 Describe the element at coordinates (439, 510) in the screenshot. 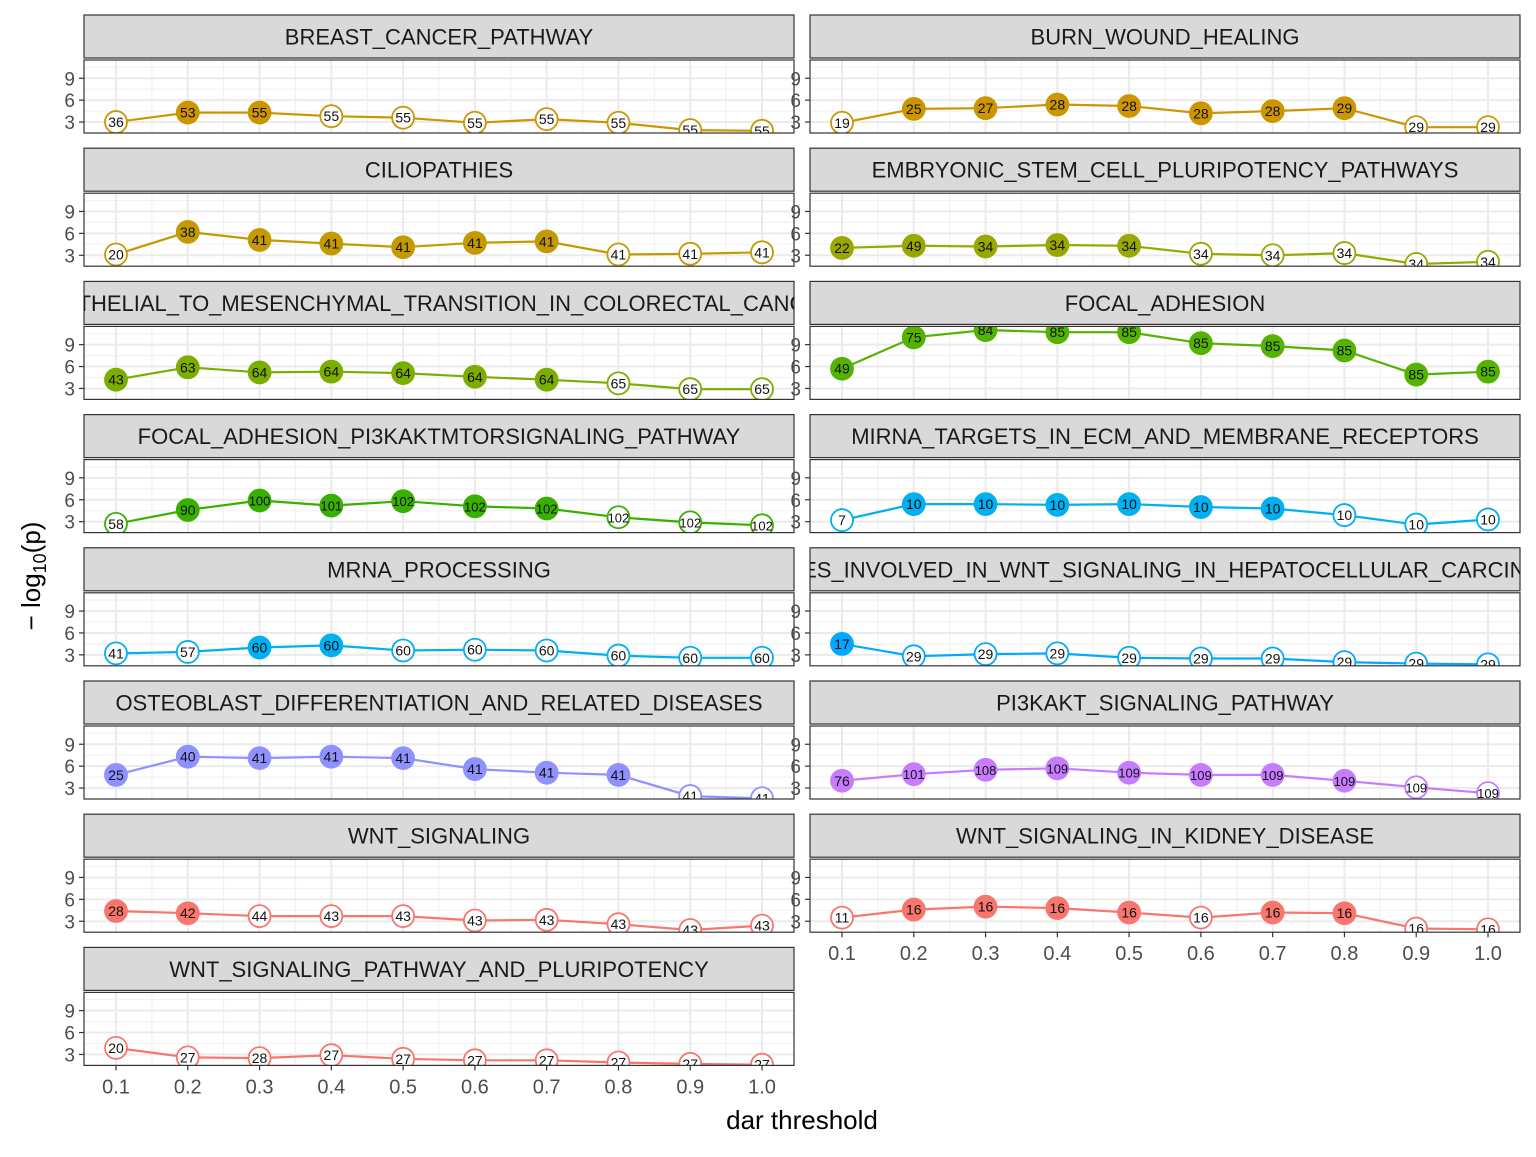

I see `series-group: 58 90 100 101 102 102 102 102 102 102` at that location.